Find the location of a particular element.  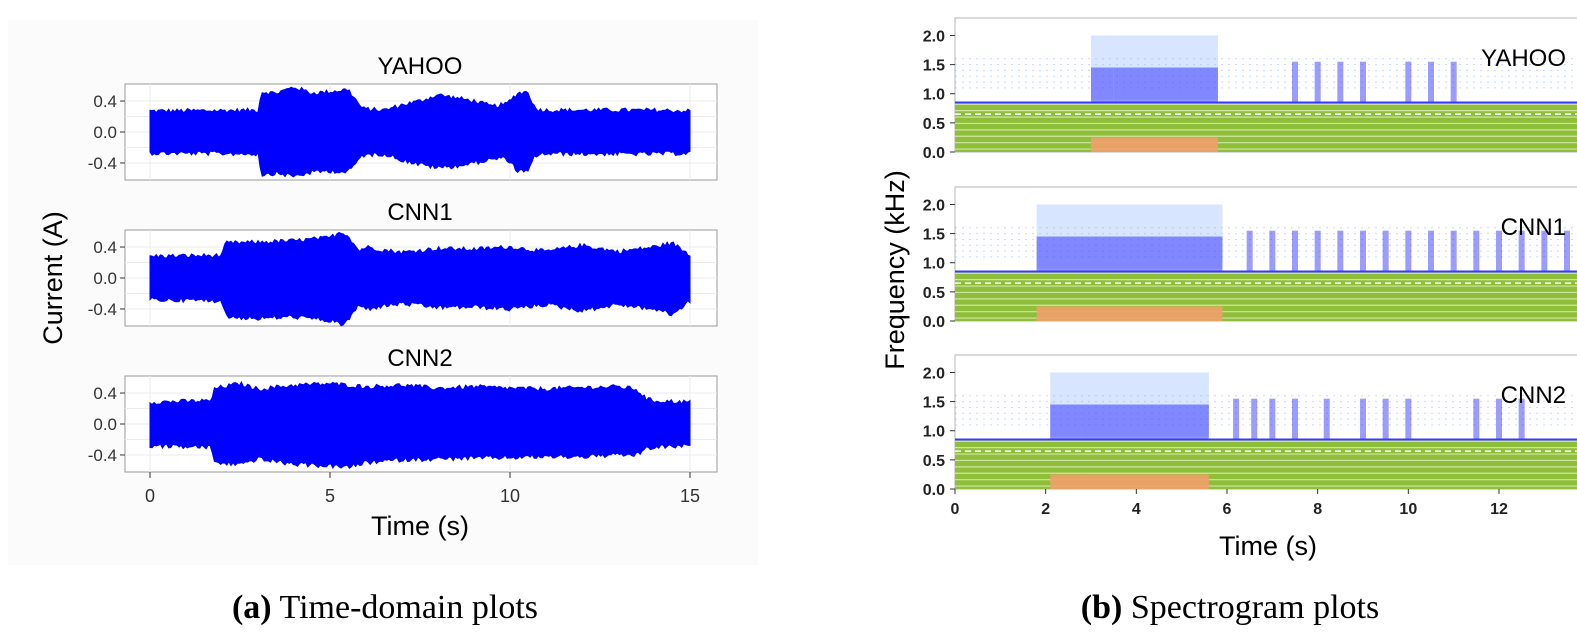

x-tick-label: 8 is located at coordinates (1317, 509).